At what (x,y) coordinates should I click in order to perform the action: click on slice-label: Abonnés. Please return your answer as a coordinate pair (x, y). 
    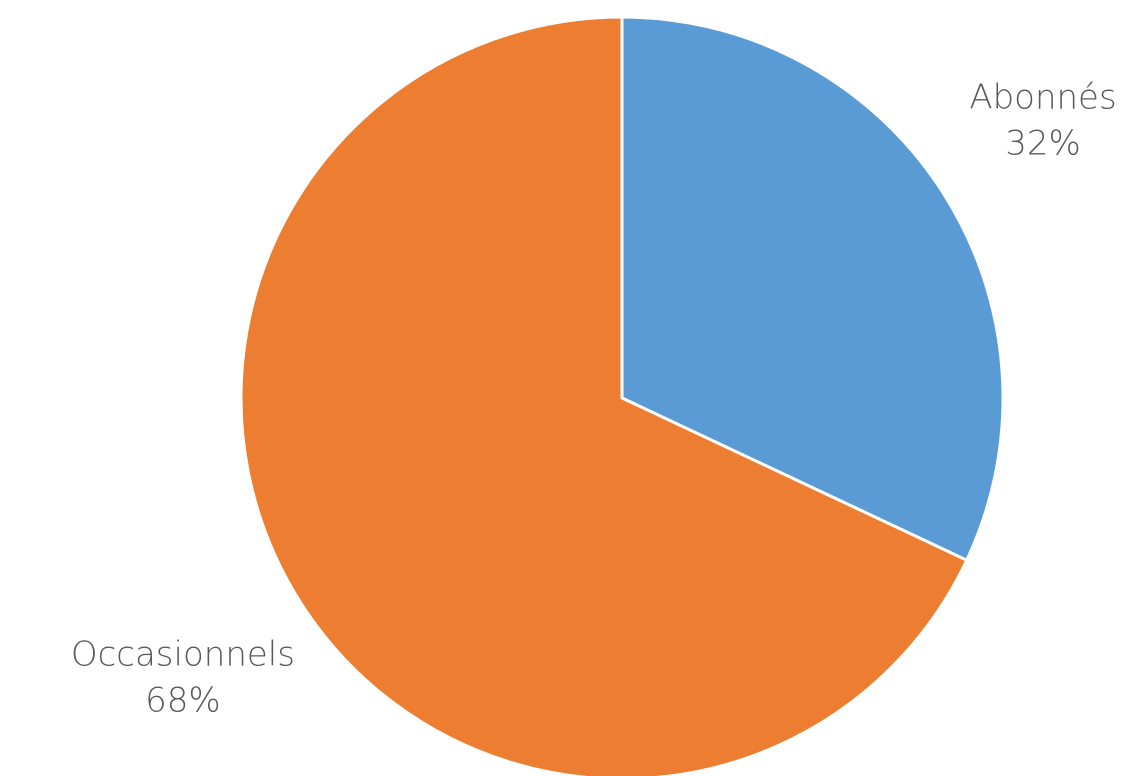
    Looking at the image, I should click on (1042, 97).